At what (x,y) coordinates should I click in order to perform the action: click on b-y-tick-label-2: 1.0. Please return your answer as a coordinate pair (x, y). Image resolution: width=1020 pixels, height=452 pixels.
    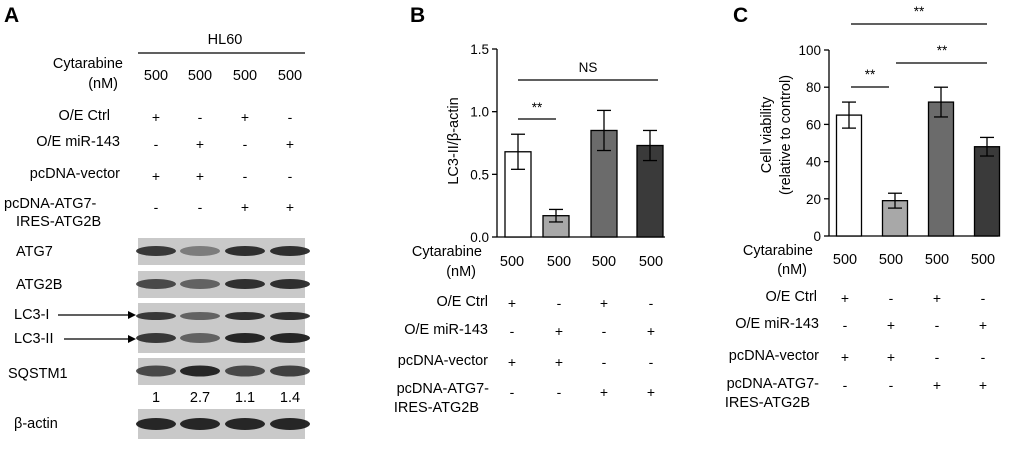
    Looking at the image, I should click on (479, 112).